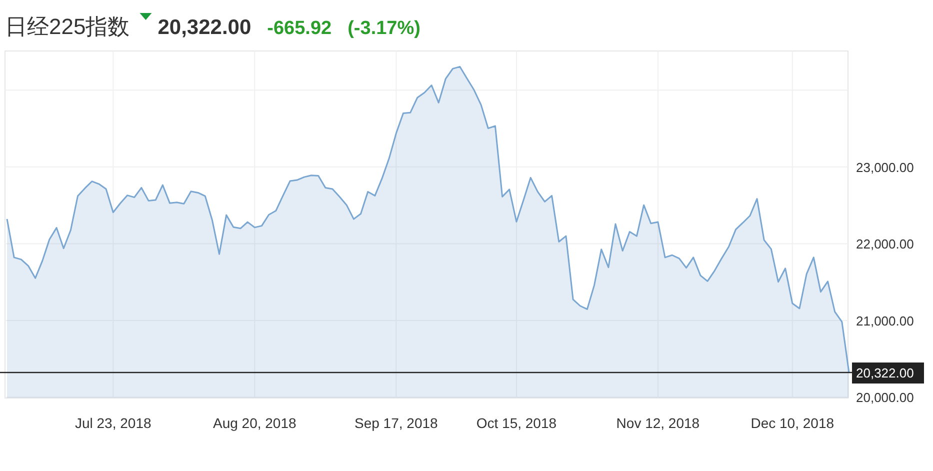  What do you see at coordinates (658, 423) in the screenshot?
I see `x-tick-label: Nov 12, 2018` at bounding box center [658, 423].